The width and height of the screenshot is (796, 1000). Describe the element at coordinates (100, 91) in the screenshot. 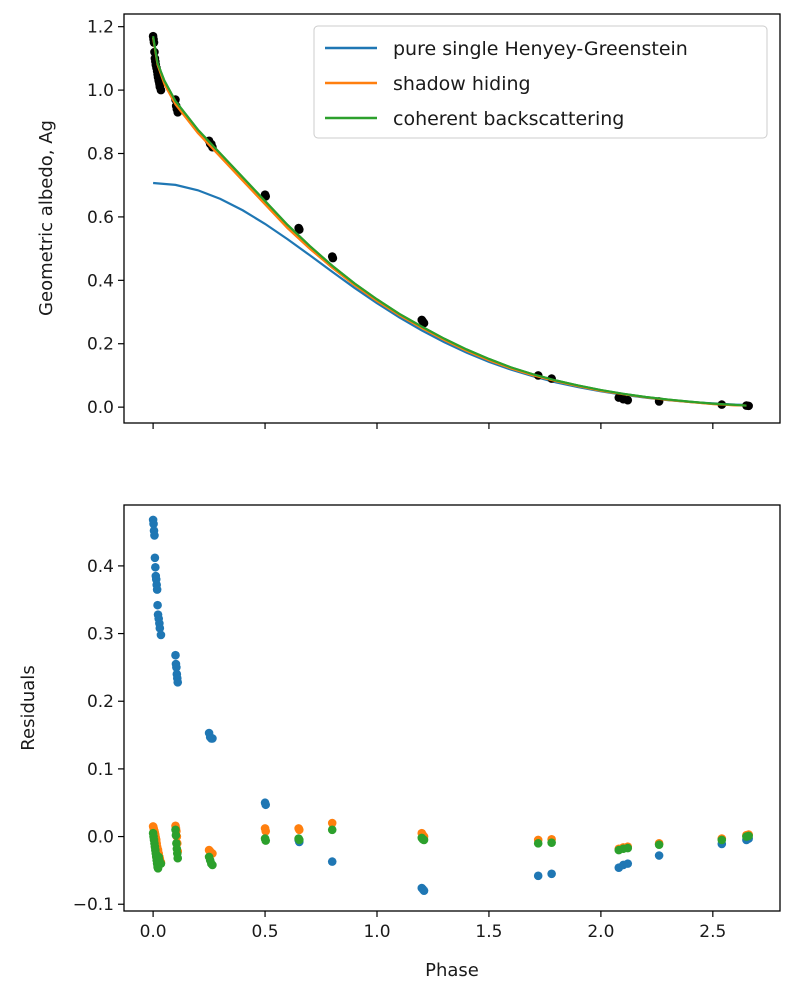

I see `top-y-tick-label: 1.0` at that location.